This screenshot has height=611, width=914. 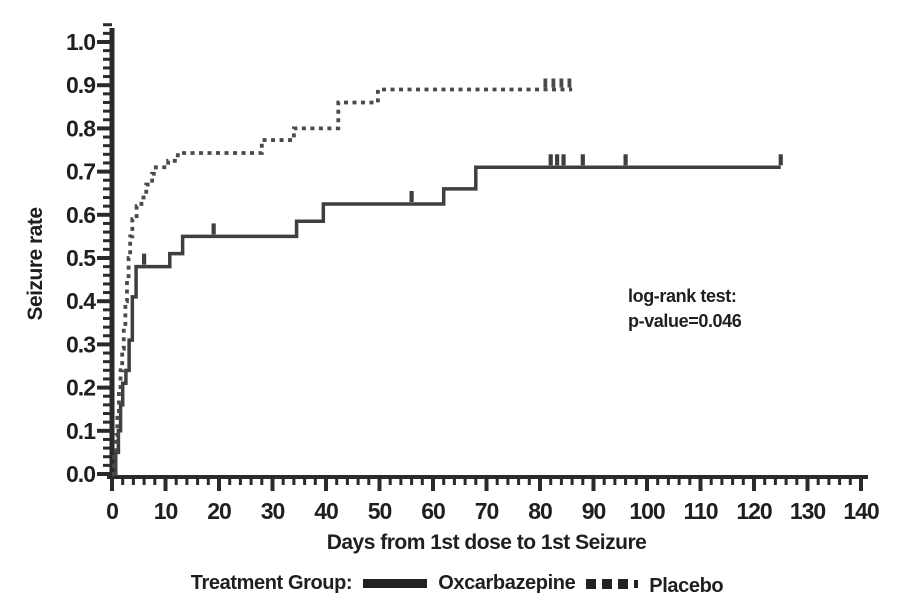 I want to click on y-tick-label: 0.5, so click(x=81, y=258).